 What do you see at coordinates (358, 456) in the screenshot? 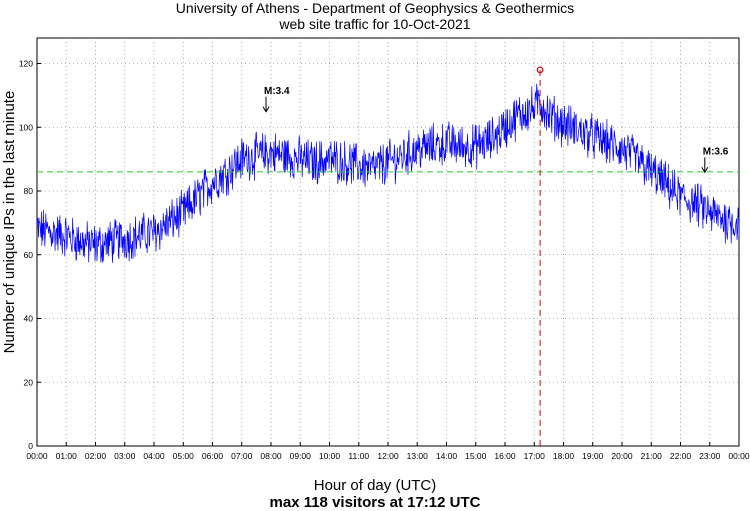
I see `x-tick-label: 11:00` at bounding box center [358, 456].